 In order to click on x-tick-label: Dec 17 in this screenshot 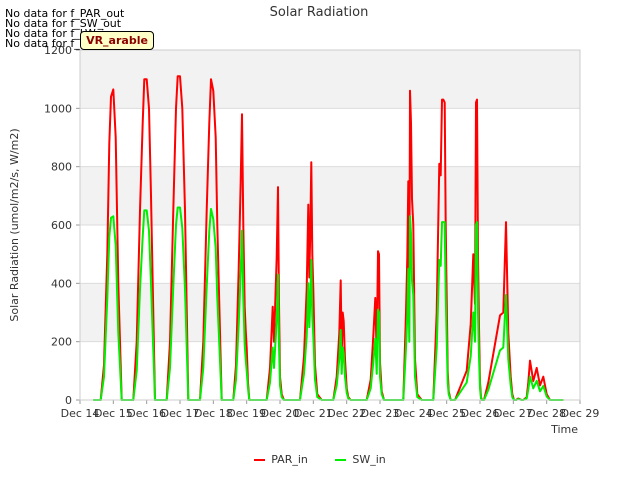, I will do `click(180, 413)`.